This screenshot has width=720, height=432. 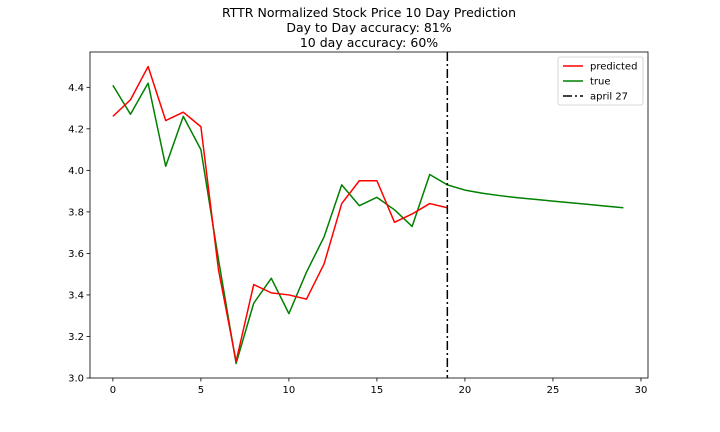 I want to click on y-tick-label: 3.4, so click(x=76, y=295).